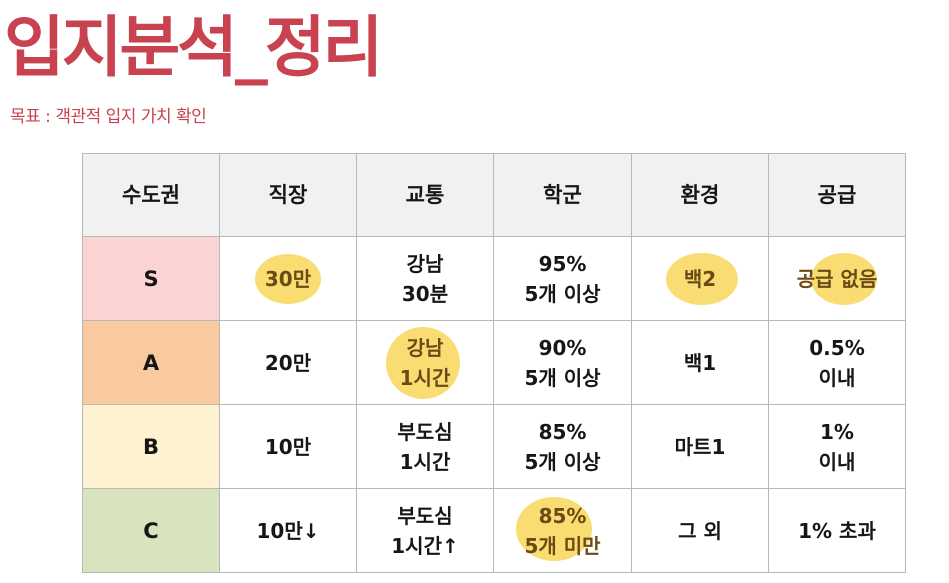 The image size is (949, 583). Describe the element at coordinates (193, 47) in the screenshot. I see `page-title: 입지분석_정리` at that location.